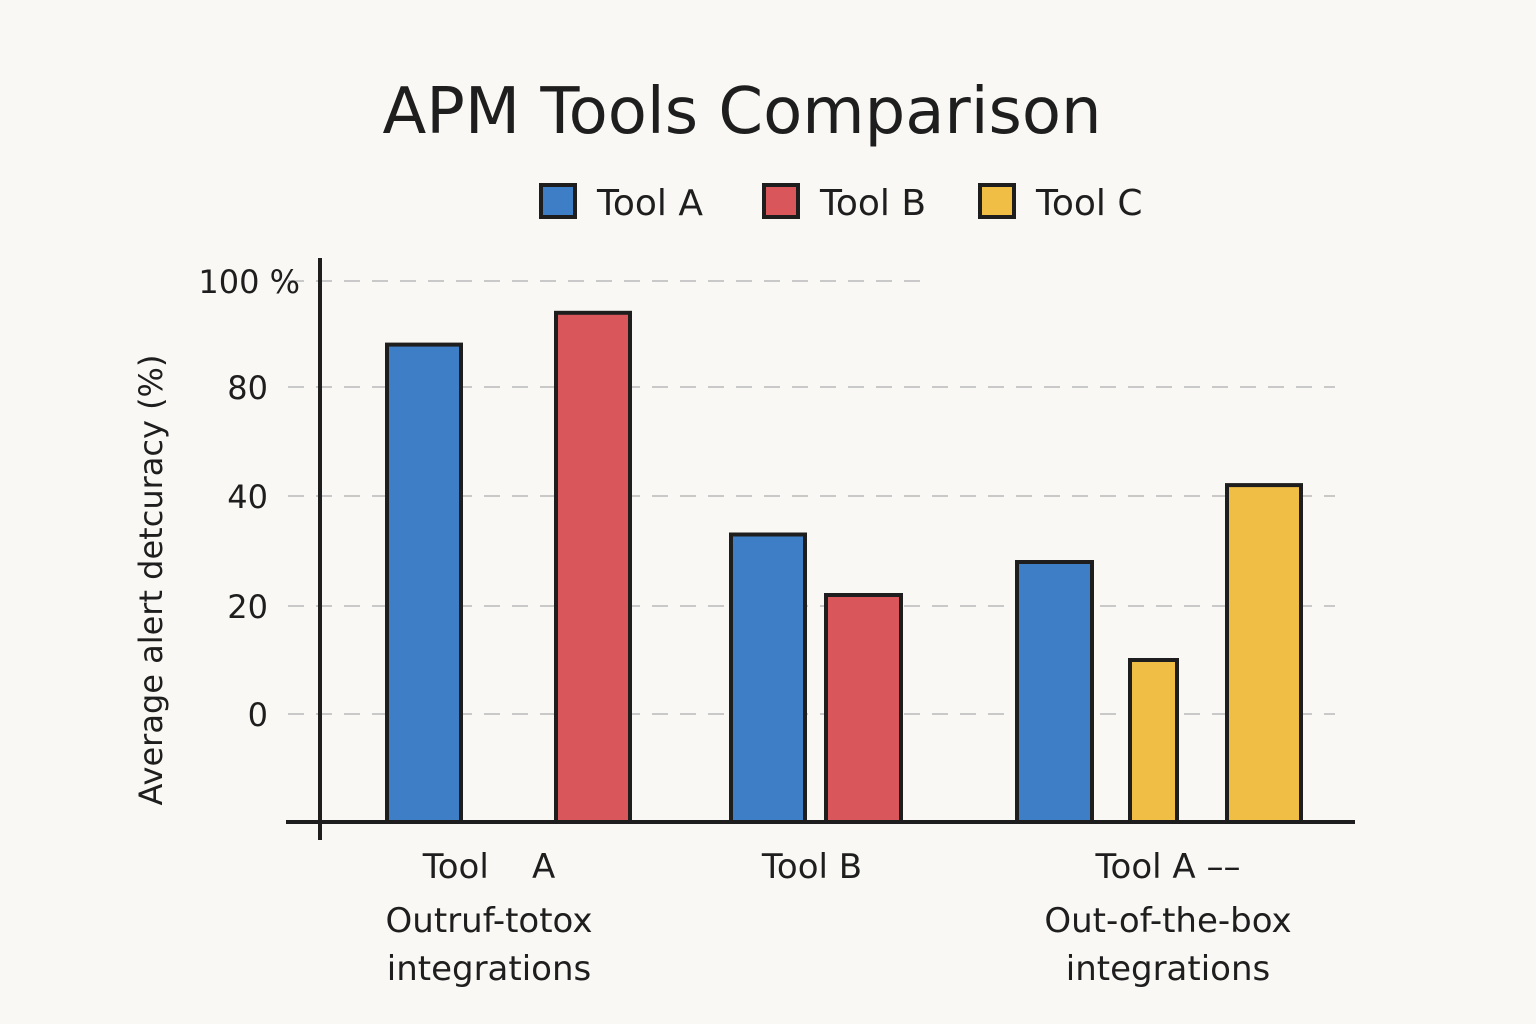 Image resolution: width=1536 pixels, height=1024 pixels. I want to click on x-category-label: Outruf-totox, so click(489, 921).